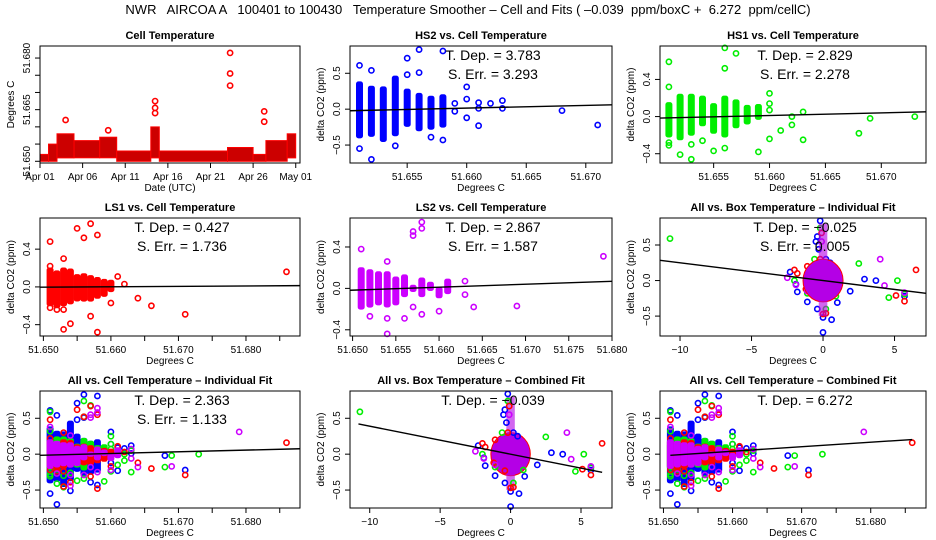 The width and height of the screenshot is (936, 540). What do you see at coordinates (870, 522) in the screenshot?
I see `x-tick-label: 51.680` at bounding box center [870, 522].